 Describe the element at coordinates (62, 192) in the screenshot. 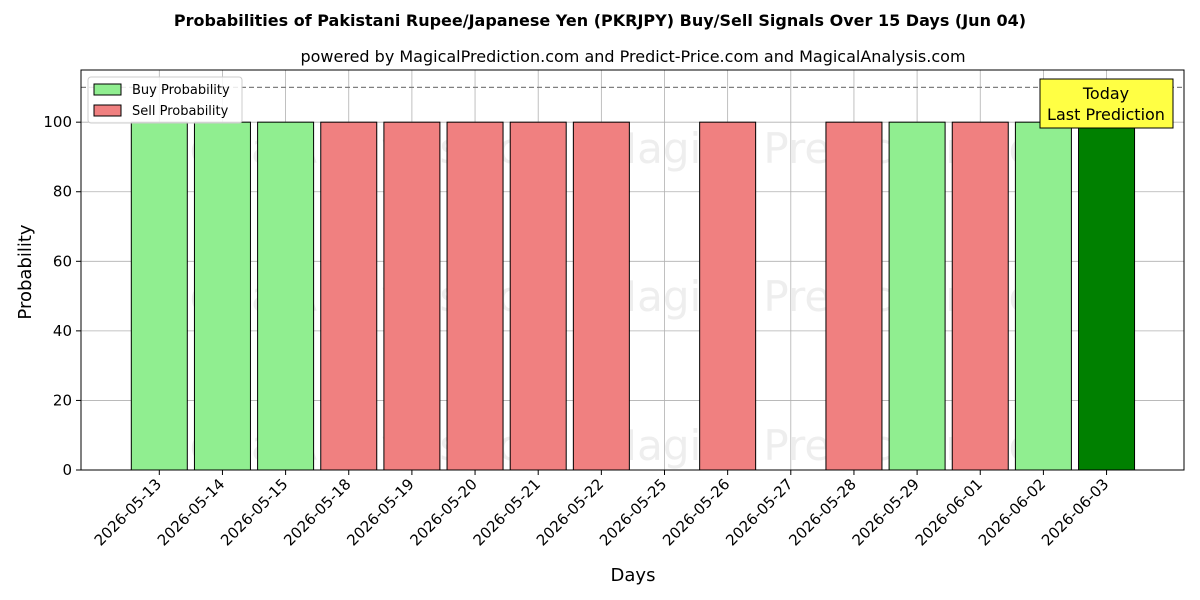

I see `y-tick-label-4: 80` at that location.